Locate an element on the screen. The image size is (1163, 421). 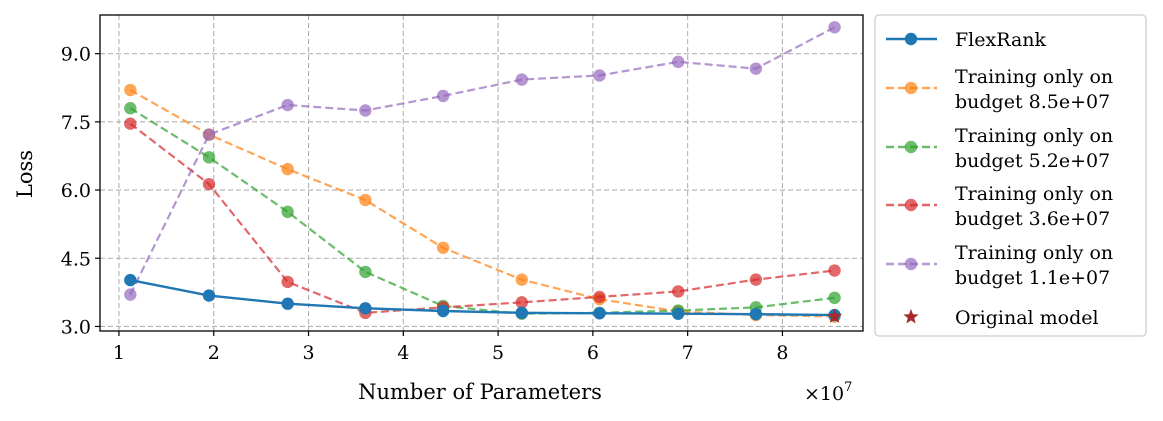
legend-entry-4: Training only on budget 1.1e+07 is located at coordinates (999, 265).